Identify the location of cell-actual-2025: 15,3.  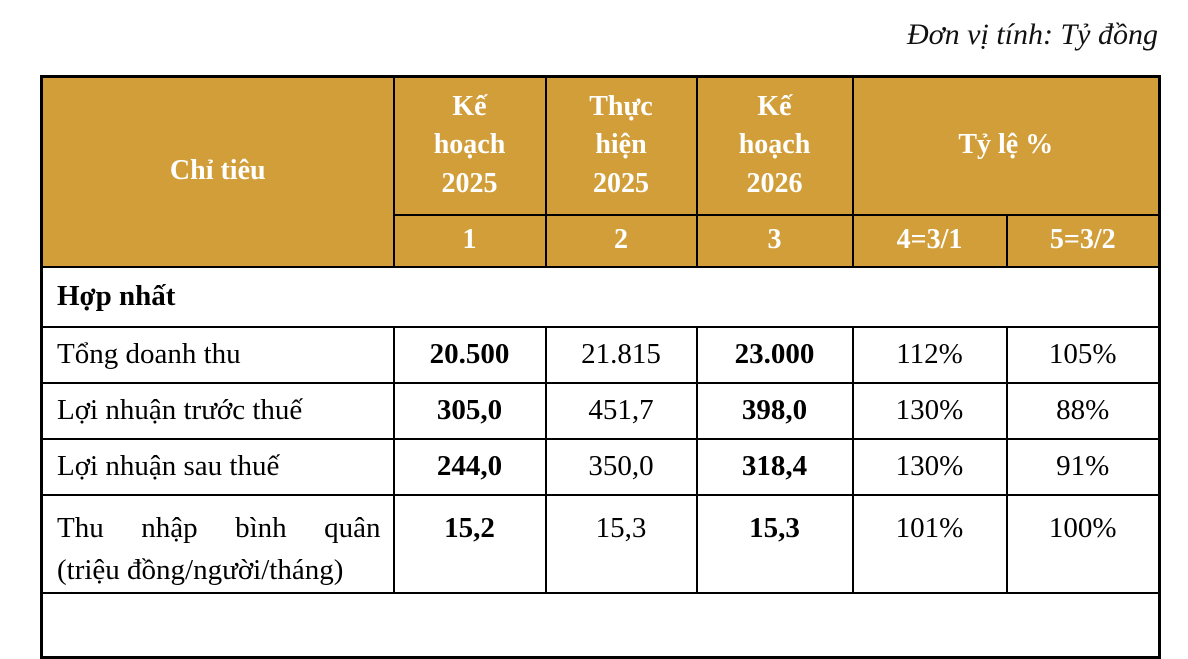
(621, 544).